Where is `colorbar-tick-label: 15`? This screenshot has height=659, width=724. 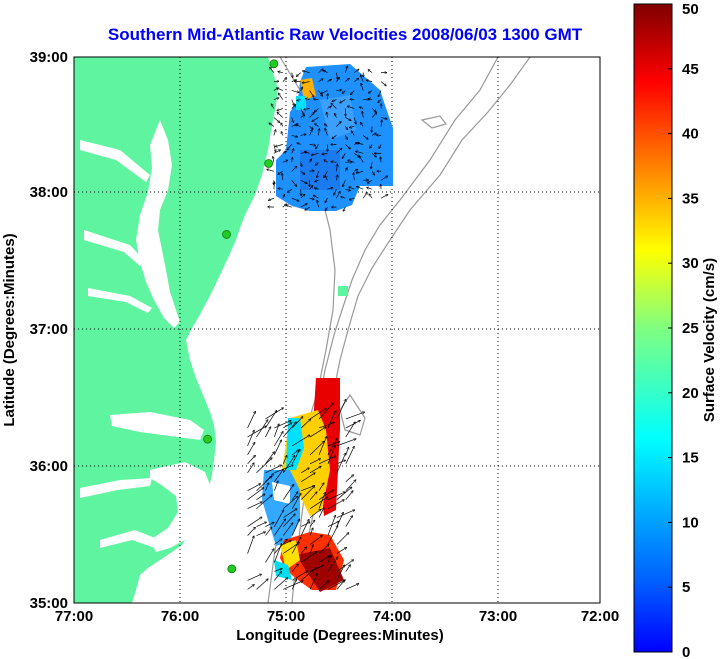 colorbar-tick-label: 15 is located at coordinates (690, 458).